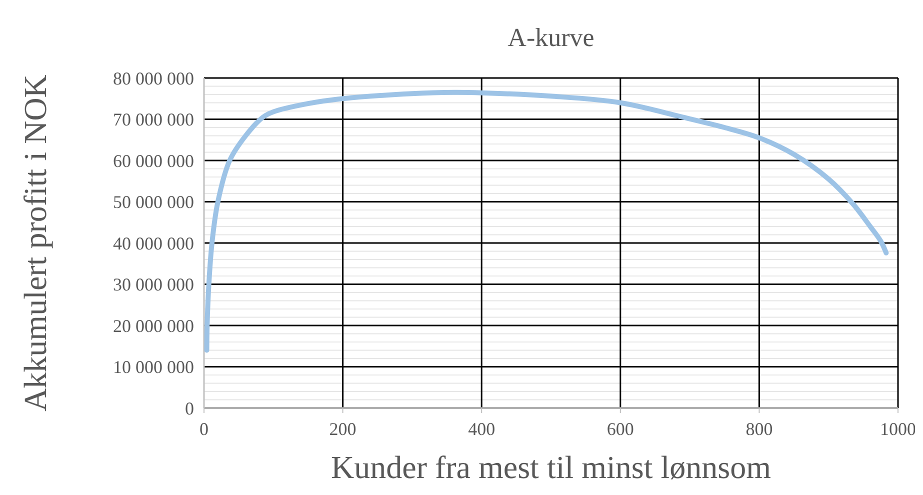 This screenshot has width=923, height=495. What do you see at coordinates (204, 429) in the screenshot?
I see `x-tick-label: 0` at bounding box center [204, 429].